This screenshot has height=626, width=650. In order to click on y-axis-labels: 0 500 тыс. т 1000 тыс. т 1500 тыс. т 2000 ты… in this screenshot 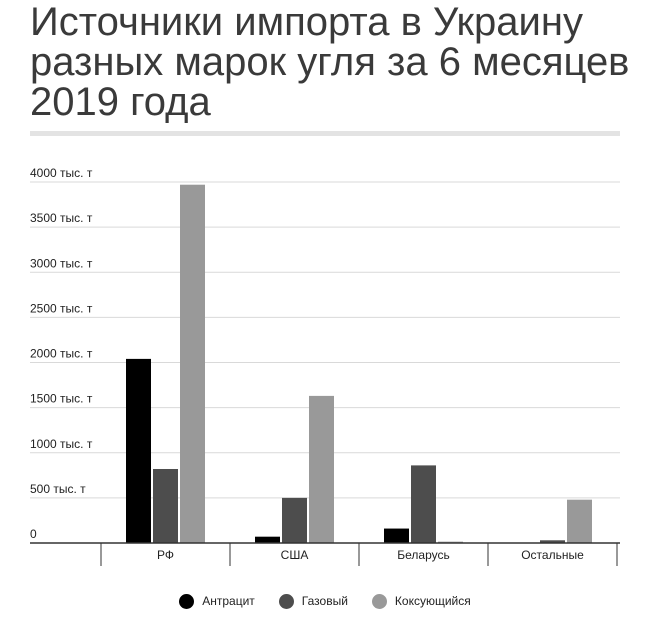, I will do `click(61, 353)`.